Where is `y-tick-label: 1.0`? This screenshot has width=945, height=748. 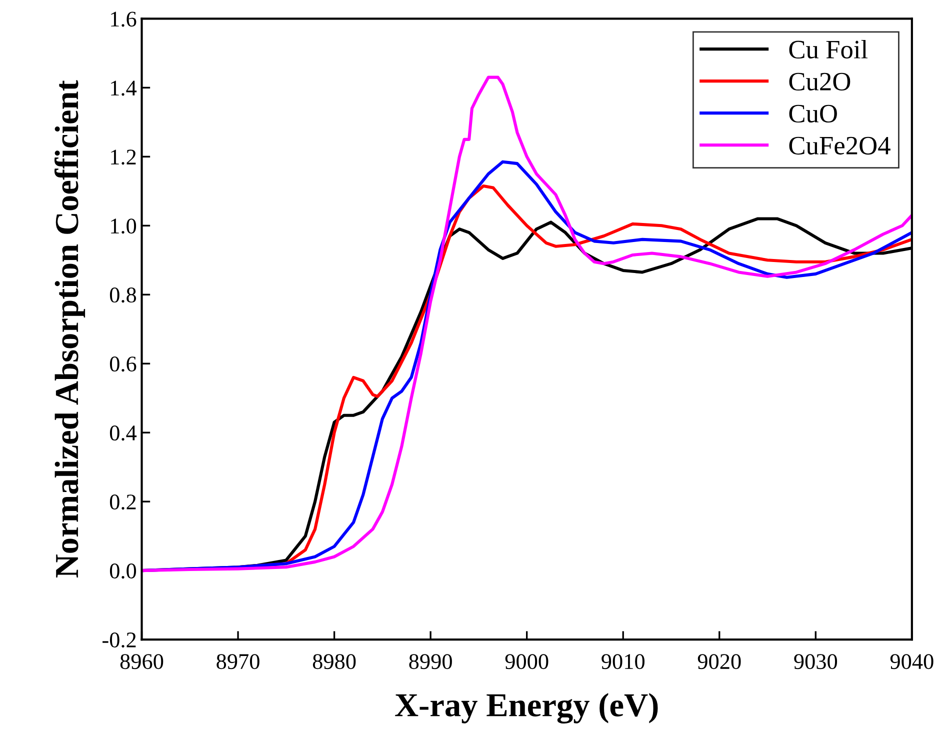
y-tick-label: 1.0 is located at coordinates (123, 226).